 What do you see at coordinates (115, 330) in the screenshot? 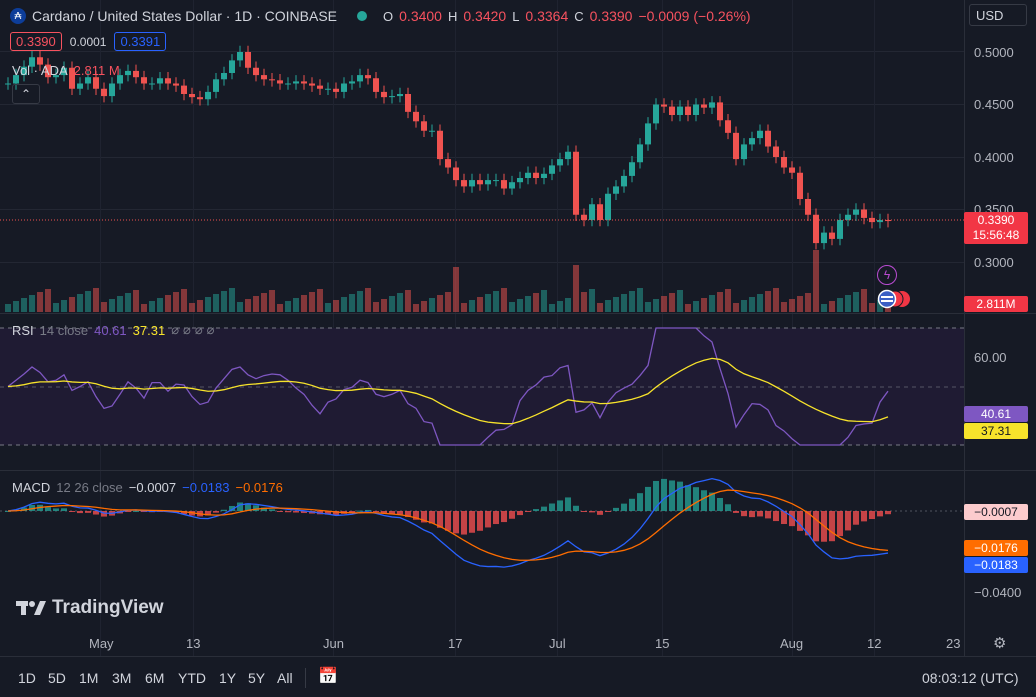
I see `rsi-legend: RSI 14 close 40.61 37.31 ⌀⌀⌀⌀` at bounding box center [115, 330].